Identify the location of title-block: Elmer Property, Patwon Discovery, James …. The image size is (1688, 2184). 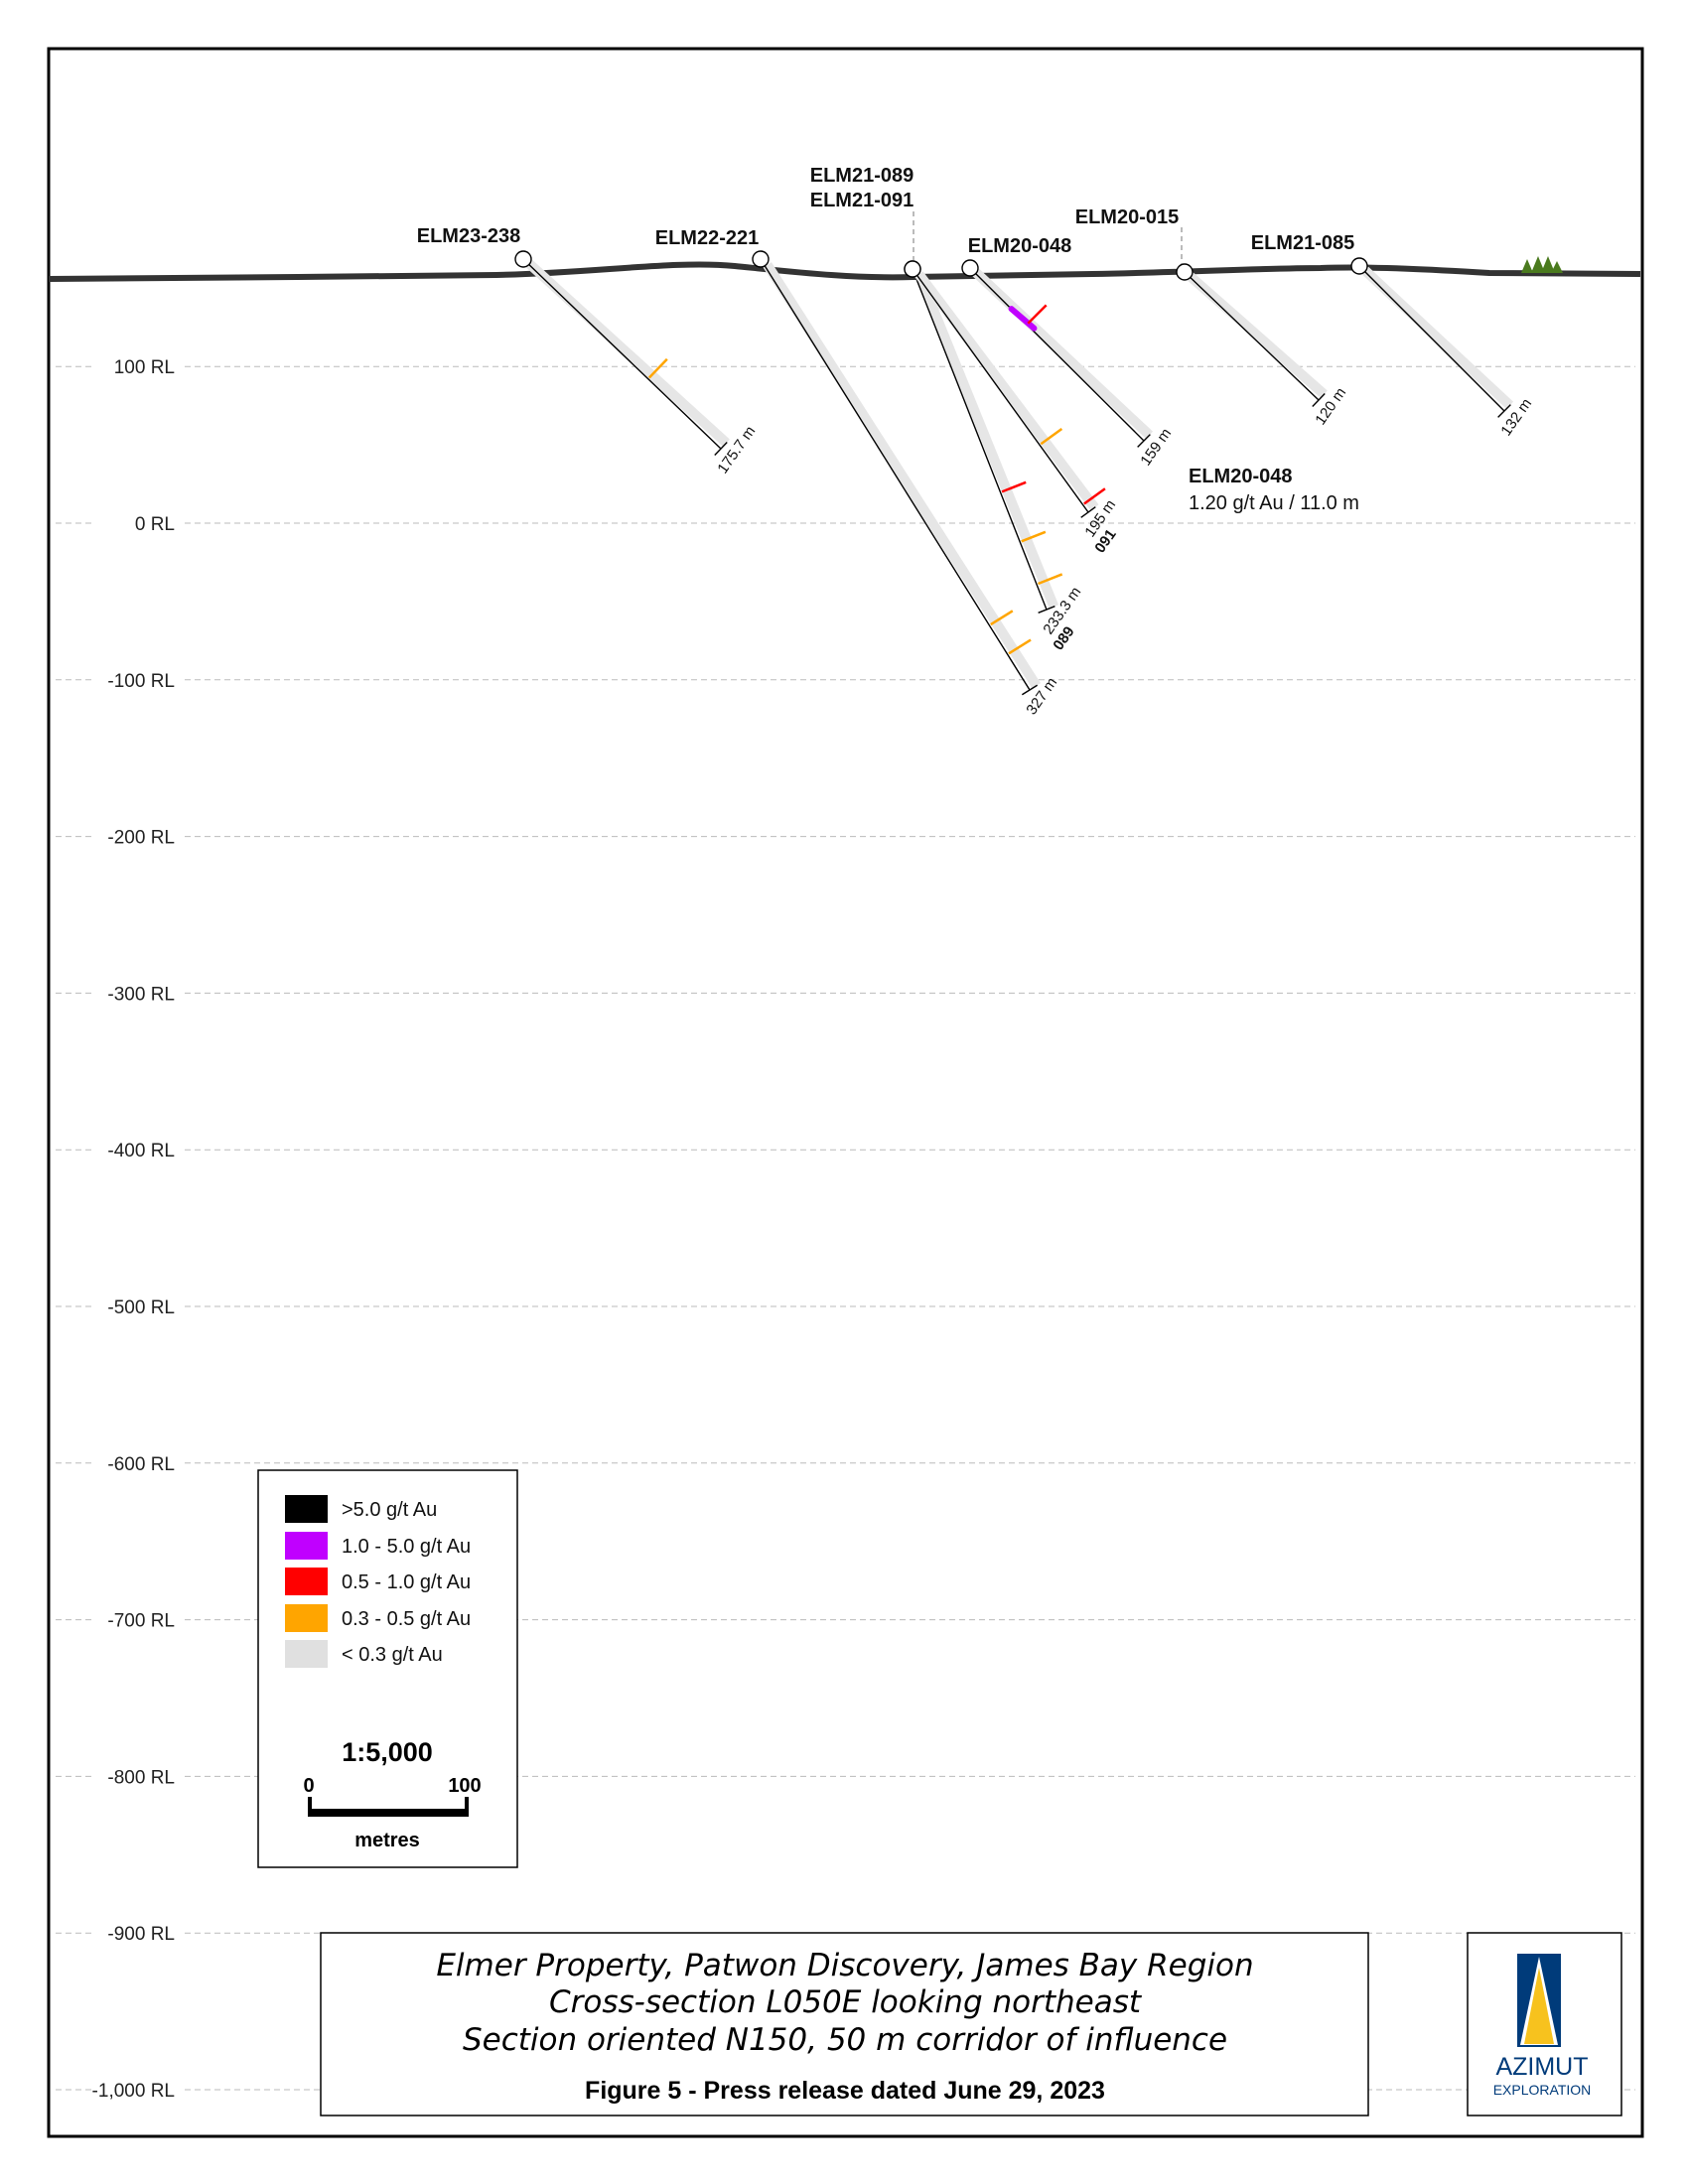
(844, 2024).